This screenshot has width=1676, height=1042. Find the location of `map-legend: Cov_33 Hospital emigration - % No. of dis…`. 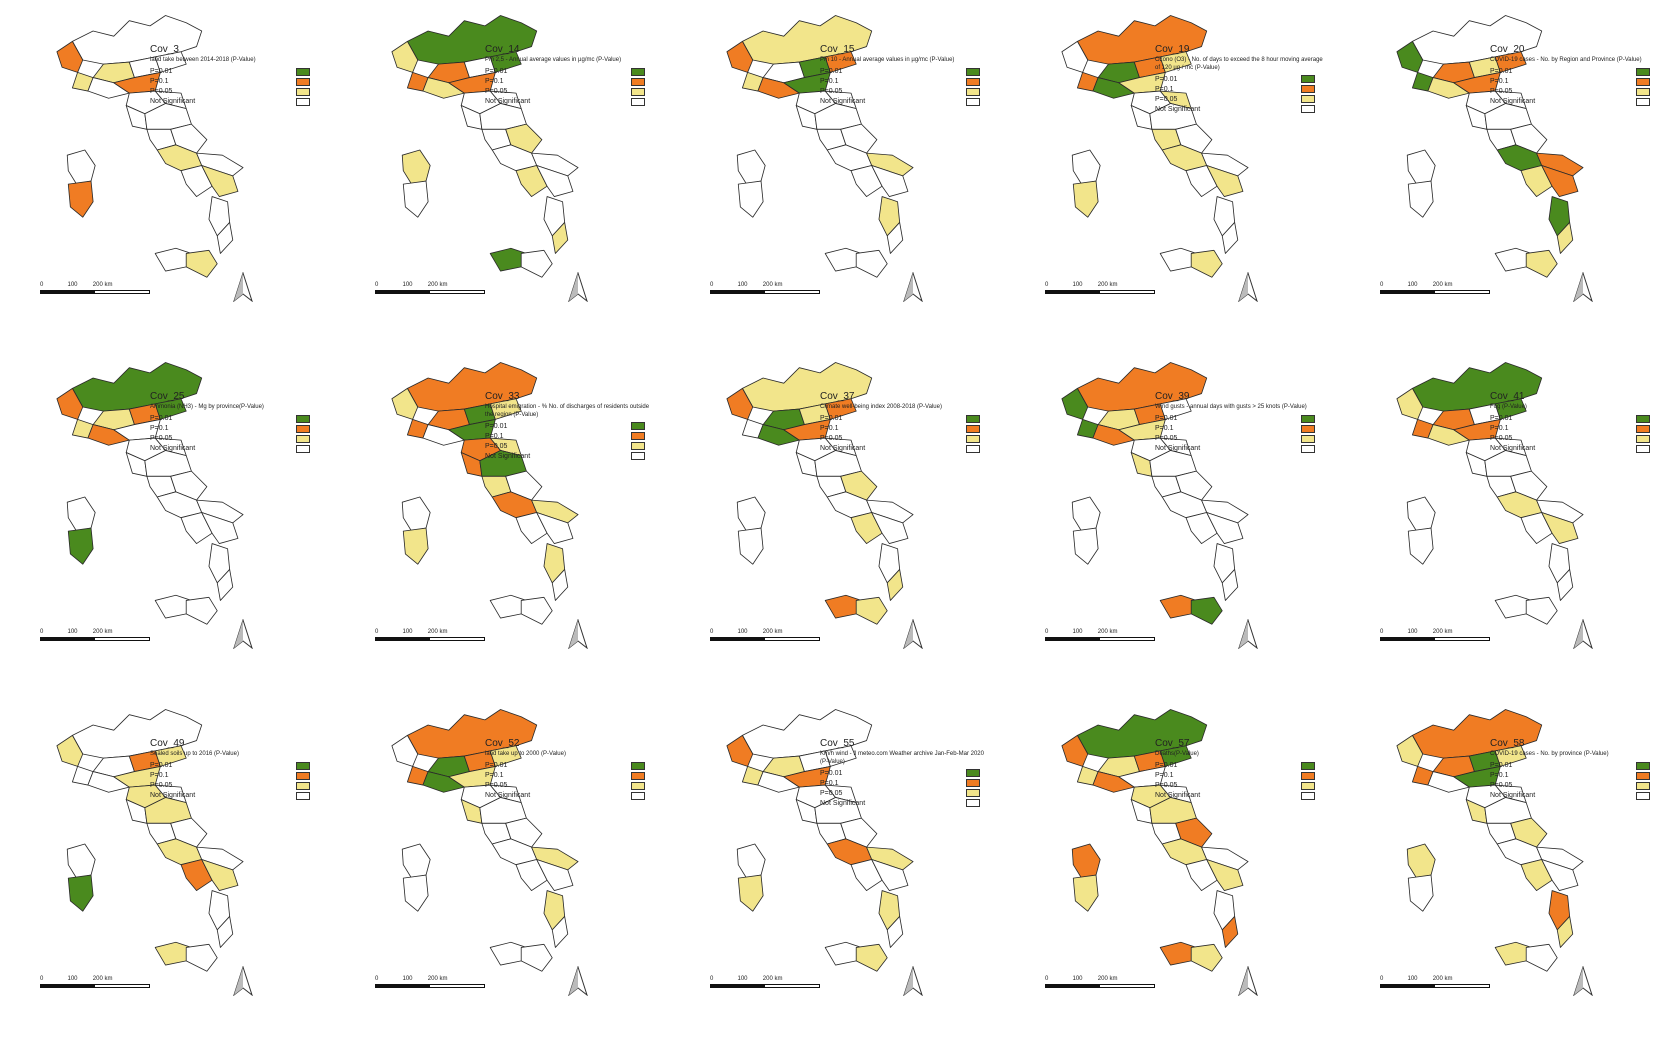

map-legend: Cov_33 Hospital emigration - % No. of dis… is located at coordinates (570, 426).